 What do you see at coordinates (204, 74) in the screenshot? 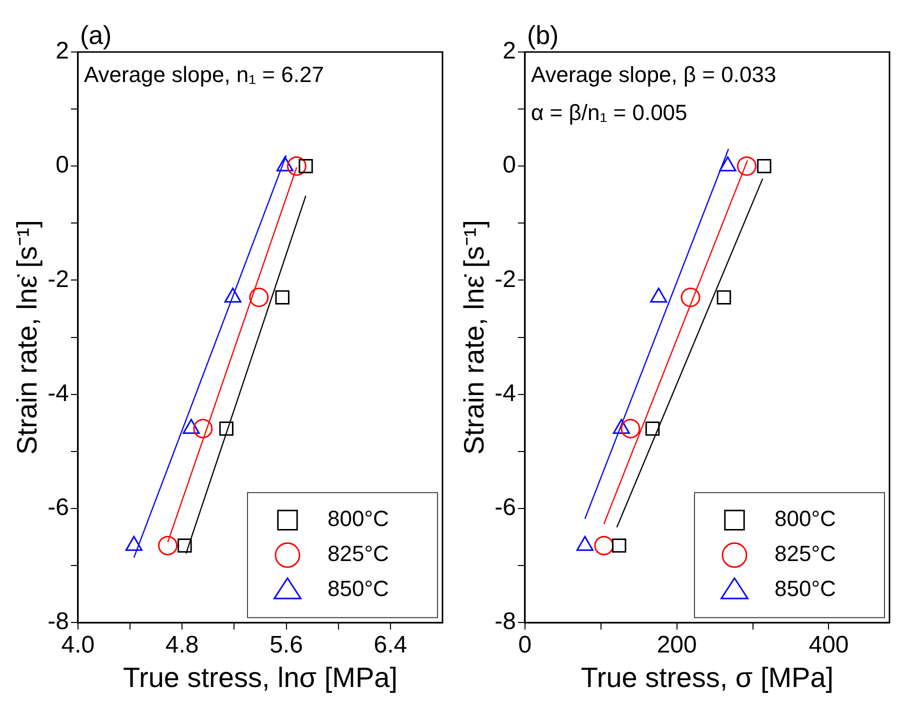
I see `annotation: Average slope, n₁ = 6.27` at bounding box center [204, 74].